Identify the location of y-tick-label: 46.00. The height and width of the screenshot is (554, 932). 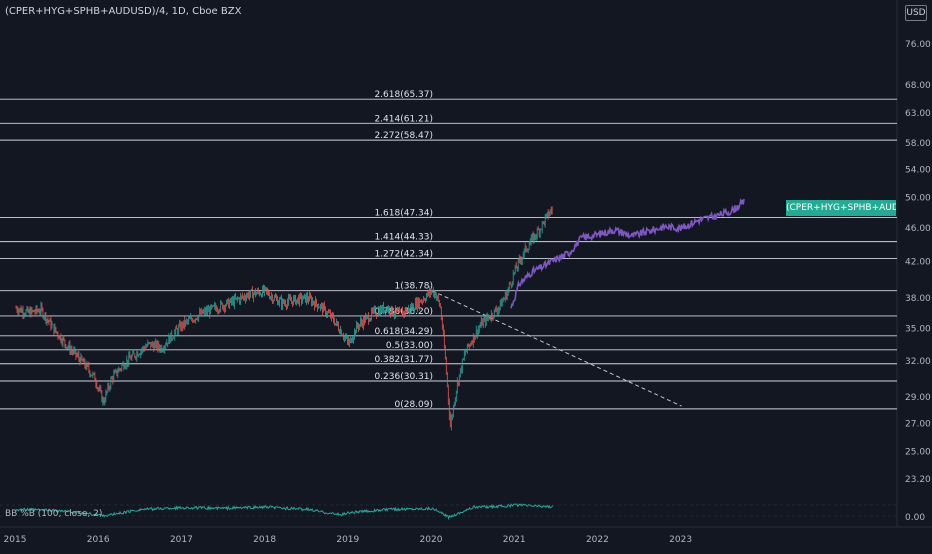
(918, 229).